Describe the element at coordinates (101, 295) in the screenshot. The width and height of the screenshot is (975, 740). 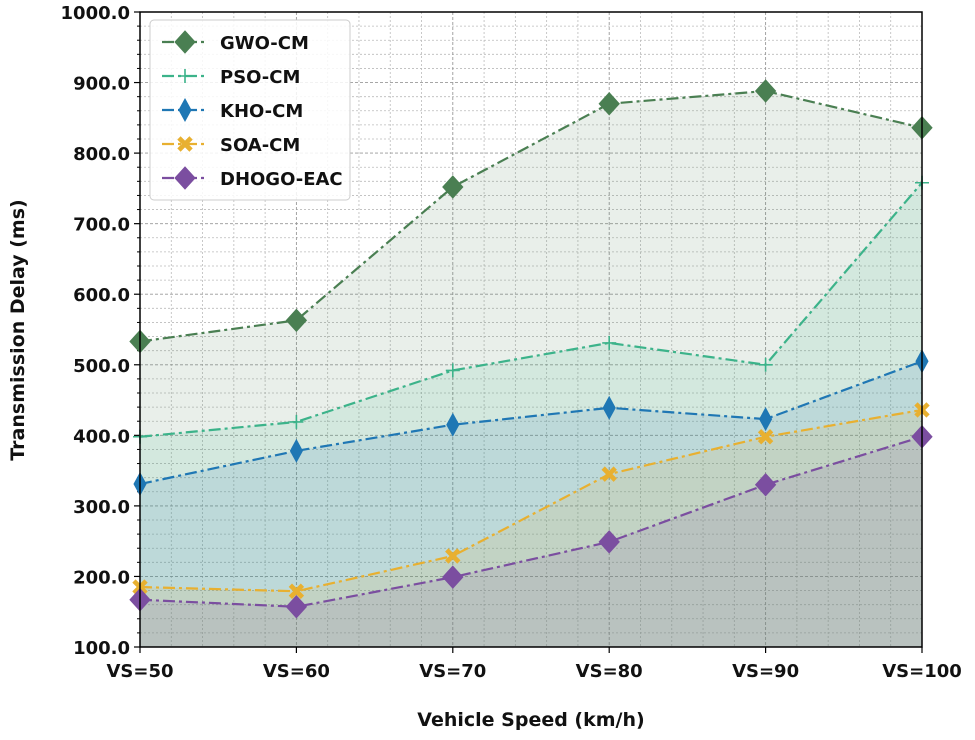
I see `y-tick-label: 600.0` at that location.